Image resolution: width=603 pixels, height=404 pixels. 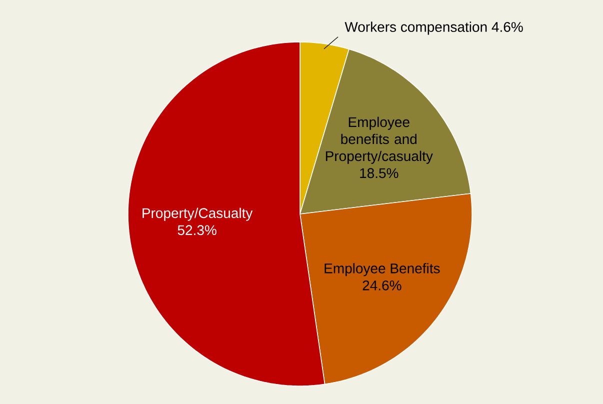 What do you see at coordinates (379, 173) in the screenshot?
I see `data-label: 18.5%` at bounding box center [379, 173].